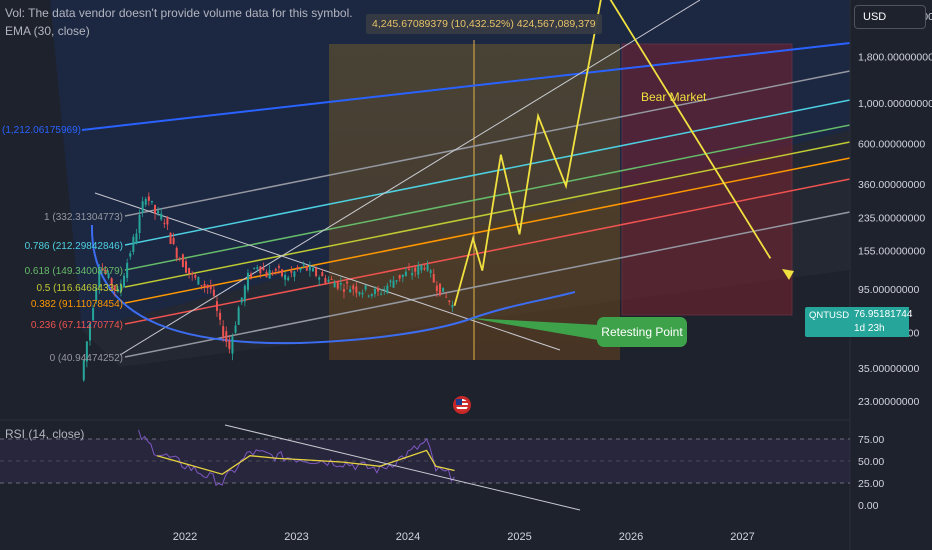 The image size is (932, 550). Describe the element at coordinates (891, 185) in the screenshot. I see `price-tick-label: 360.00000000` at that location.